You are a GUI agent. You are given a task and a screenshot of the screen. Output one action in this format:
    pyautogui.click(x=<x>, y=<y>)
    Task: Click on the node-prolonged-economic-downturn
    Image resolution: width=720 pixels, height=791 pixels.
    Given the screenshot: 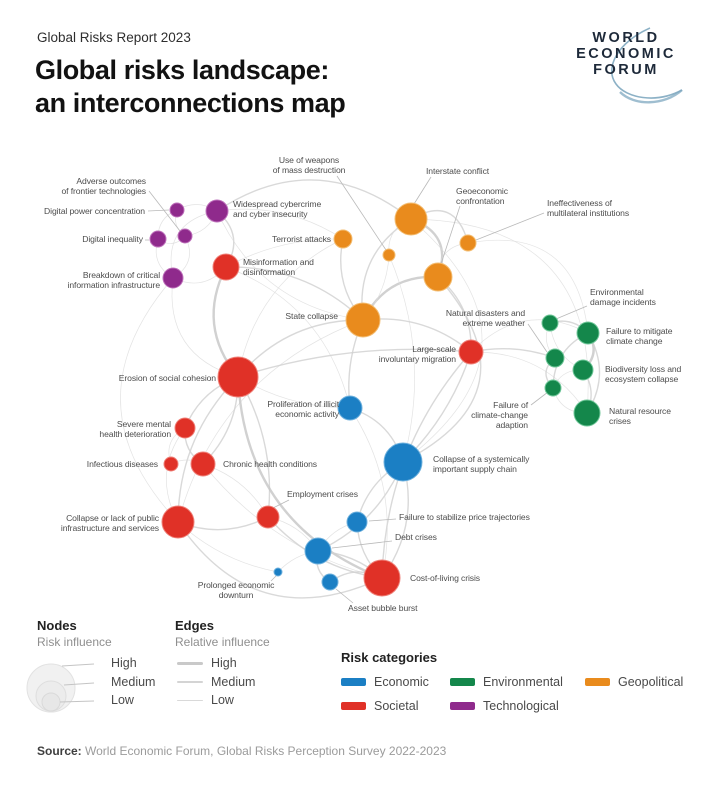 What is the action you would take?
    pyautogui.click(x=278, y=572)
    